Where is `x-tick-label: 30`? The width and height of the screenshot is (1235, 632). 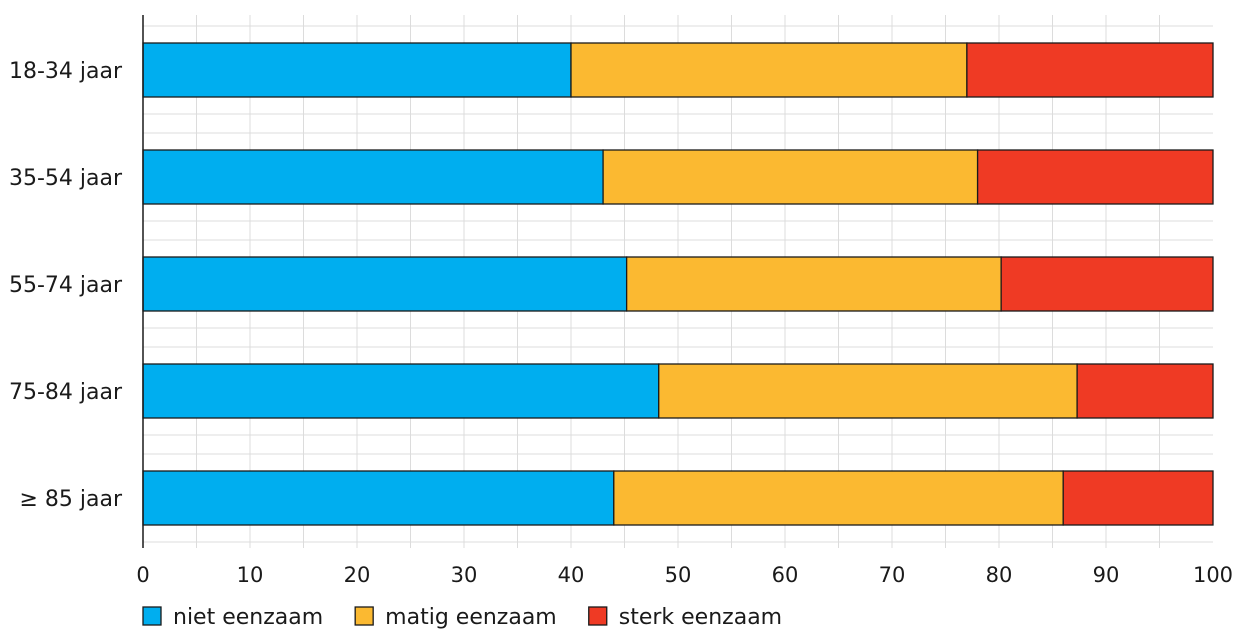
x-tick-label: 30 is located at coordinates (464, 575).